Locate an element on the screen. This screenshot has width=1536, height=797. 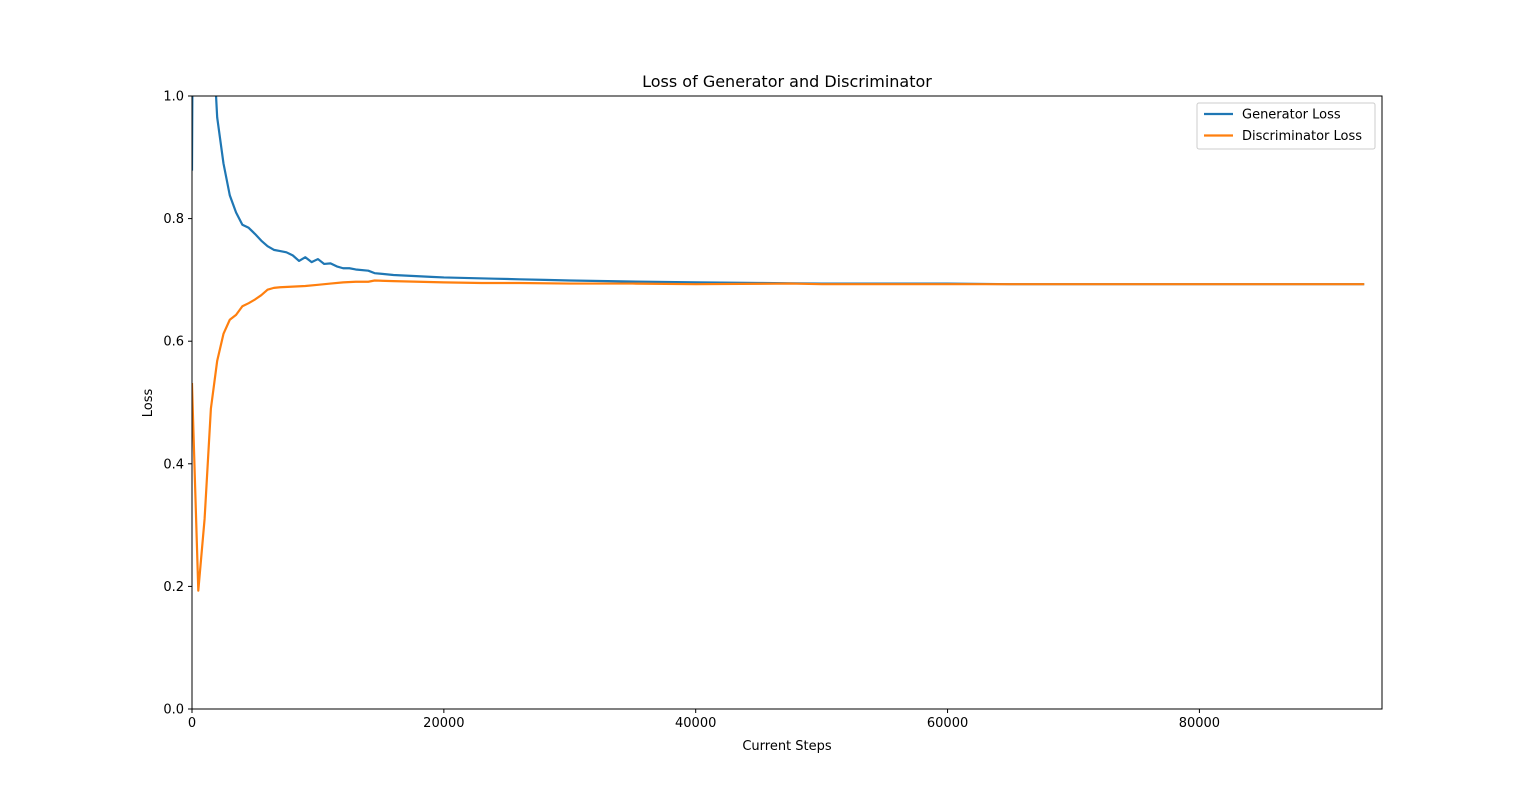
y-tick-label-1: 0.2 is located at coordinates (173, 587).